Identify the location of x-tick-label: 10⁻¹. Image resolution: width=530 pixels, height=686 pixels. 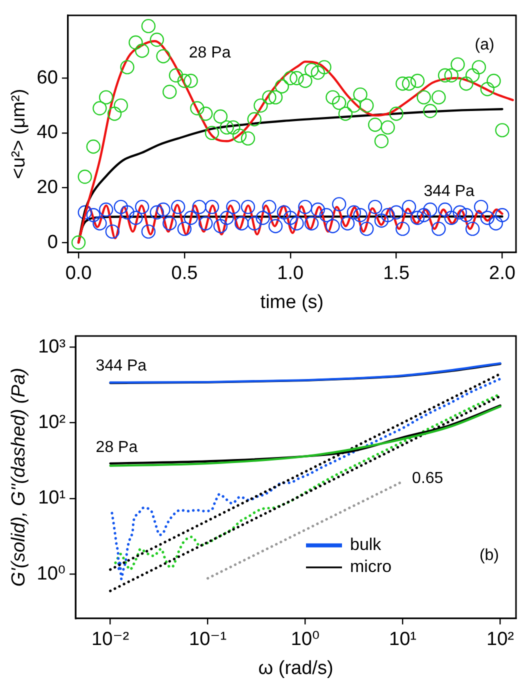
(208, 639).